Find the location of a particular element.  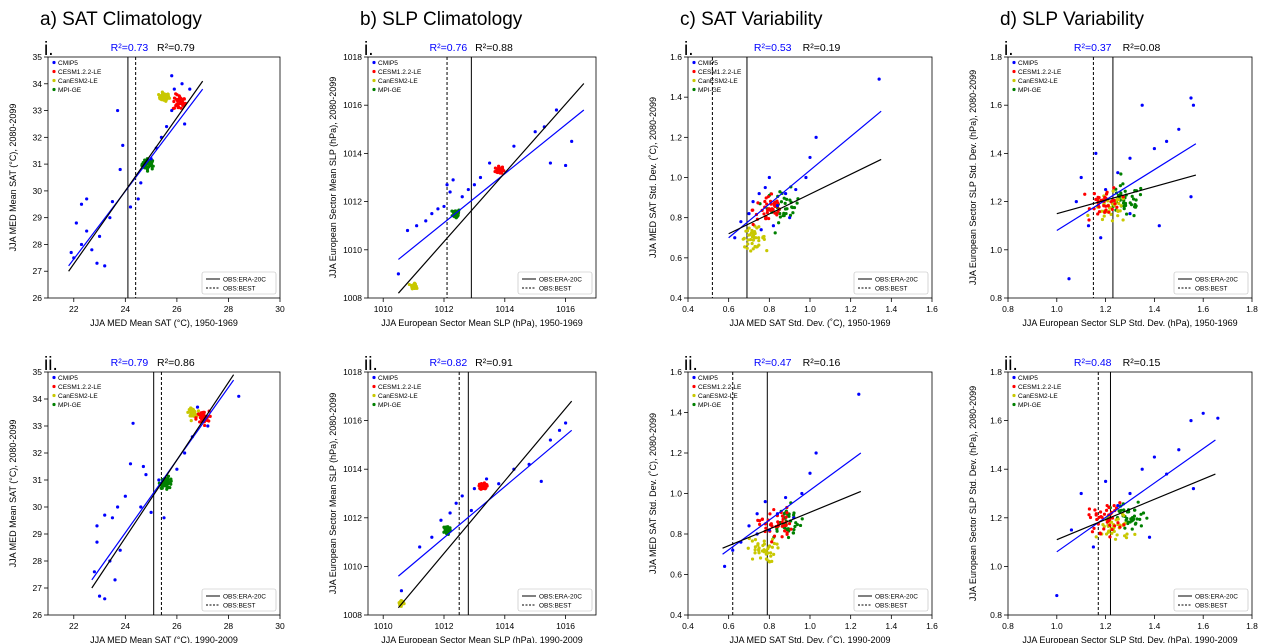

x-tick-label: 1.0 is located at coordinates (1057, 626).